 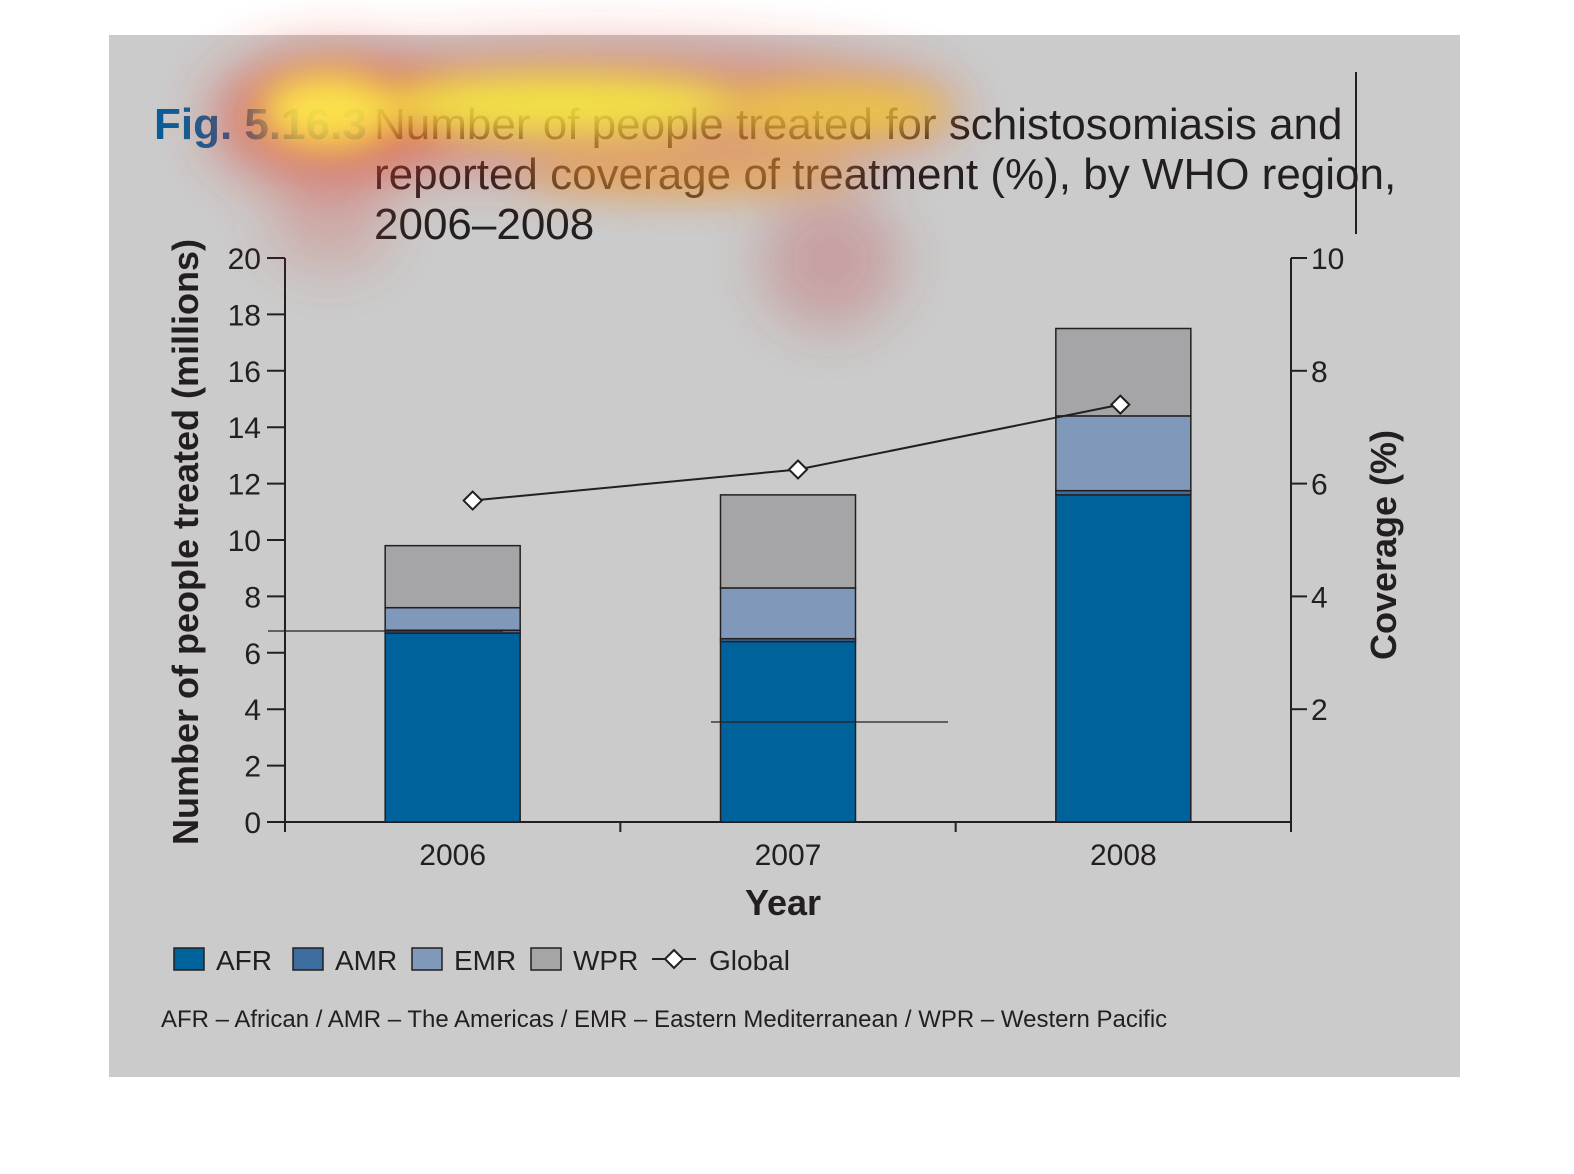 I want to click on legend-swatch-amr, so click(x=308, y=959).